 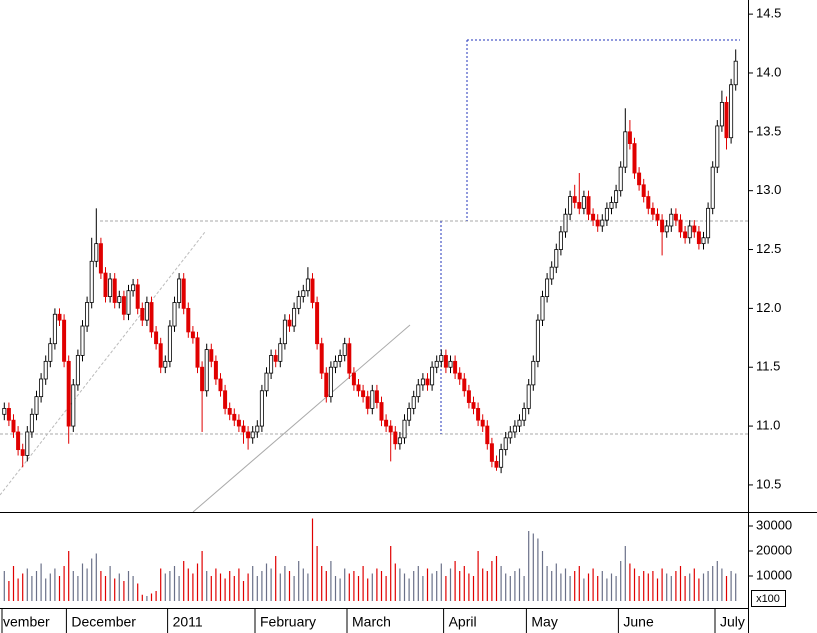 I want to click on volume-tick-label: 10000, so click(x=774, y=574).